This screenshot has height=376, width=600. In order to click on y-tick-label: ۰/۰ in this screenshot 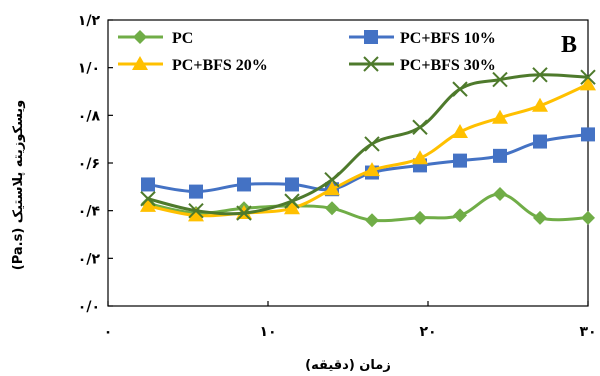, I will do `click(89, 307)`.